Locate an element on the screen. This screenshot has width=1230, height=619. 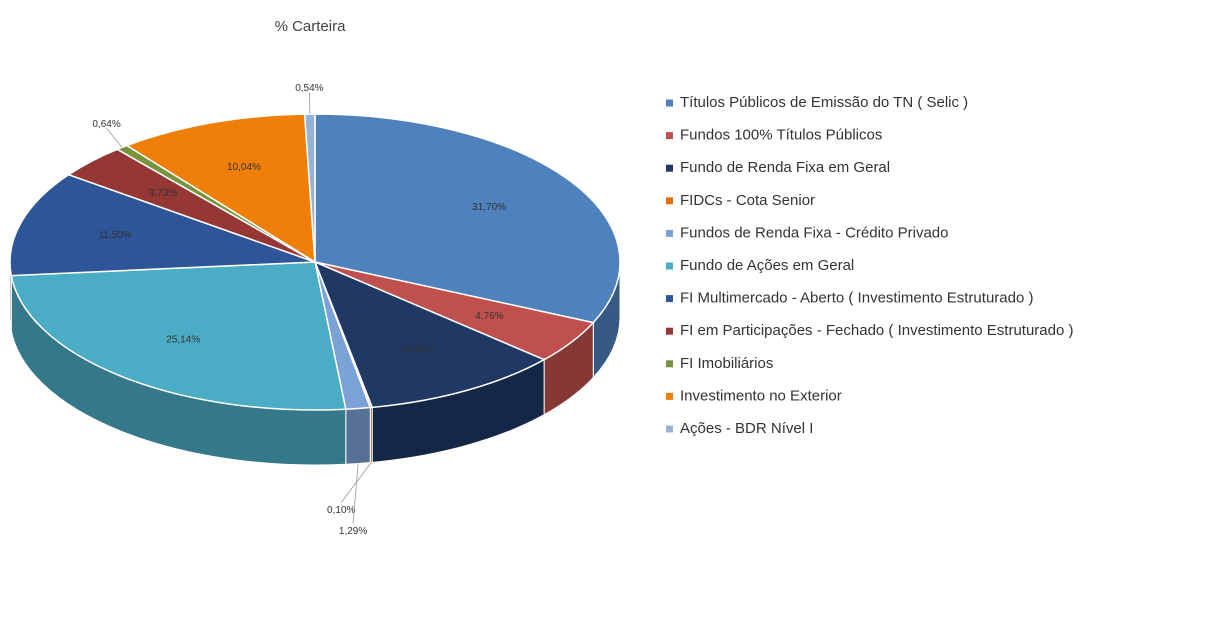
legend-label: Ações - BDR Nível I is located at coordinates (746, 428).